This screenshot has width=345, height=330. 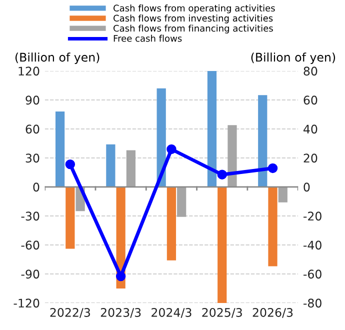 I want to click on legend-label: Free cash flows, so click(x=148, y=38).